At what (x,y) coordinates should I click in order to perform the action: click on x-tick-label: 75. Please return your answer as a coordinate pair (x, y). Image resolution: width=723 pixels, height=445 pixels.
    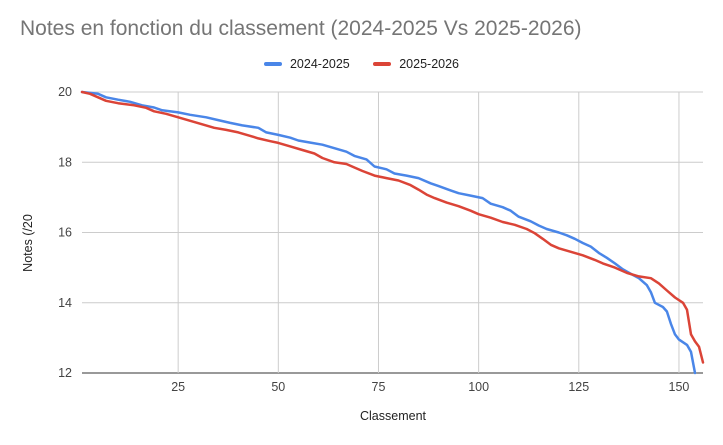
    Looking at the image, I should click on (379, 387).